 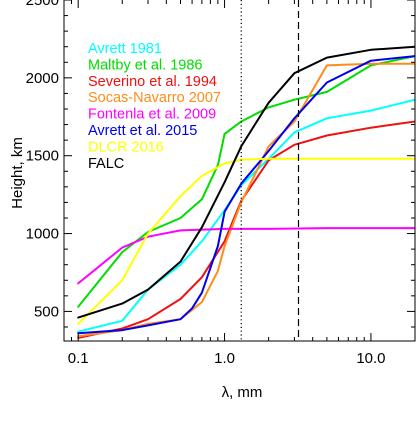 What do you see at coordinates (125, 49) in the screenshot?
I see `legend-entry-avrett-1981: Avrett 1981` at bounding box center [125, 49].